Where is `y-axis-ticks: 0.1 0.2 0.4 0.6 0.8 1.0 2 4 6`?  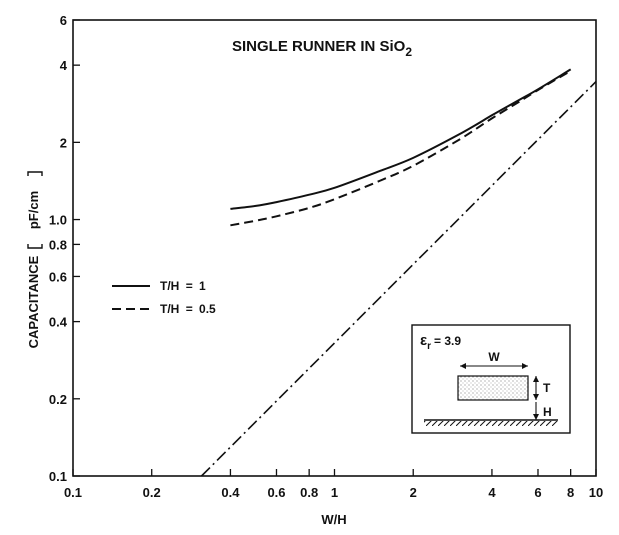
y-axis-ticks: 0.1 0.2 0.4 0.6 0.8 1.0 2 4 6 is located at coordinates (64, 248).